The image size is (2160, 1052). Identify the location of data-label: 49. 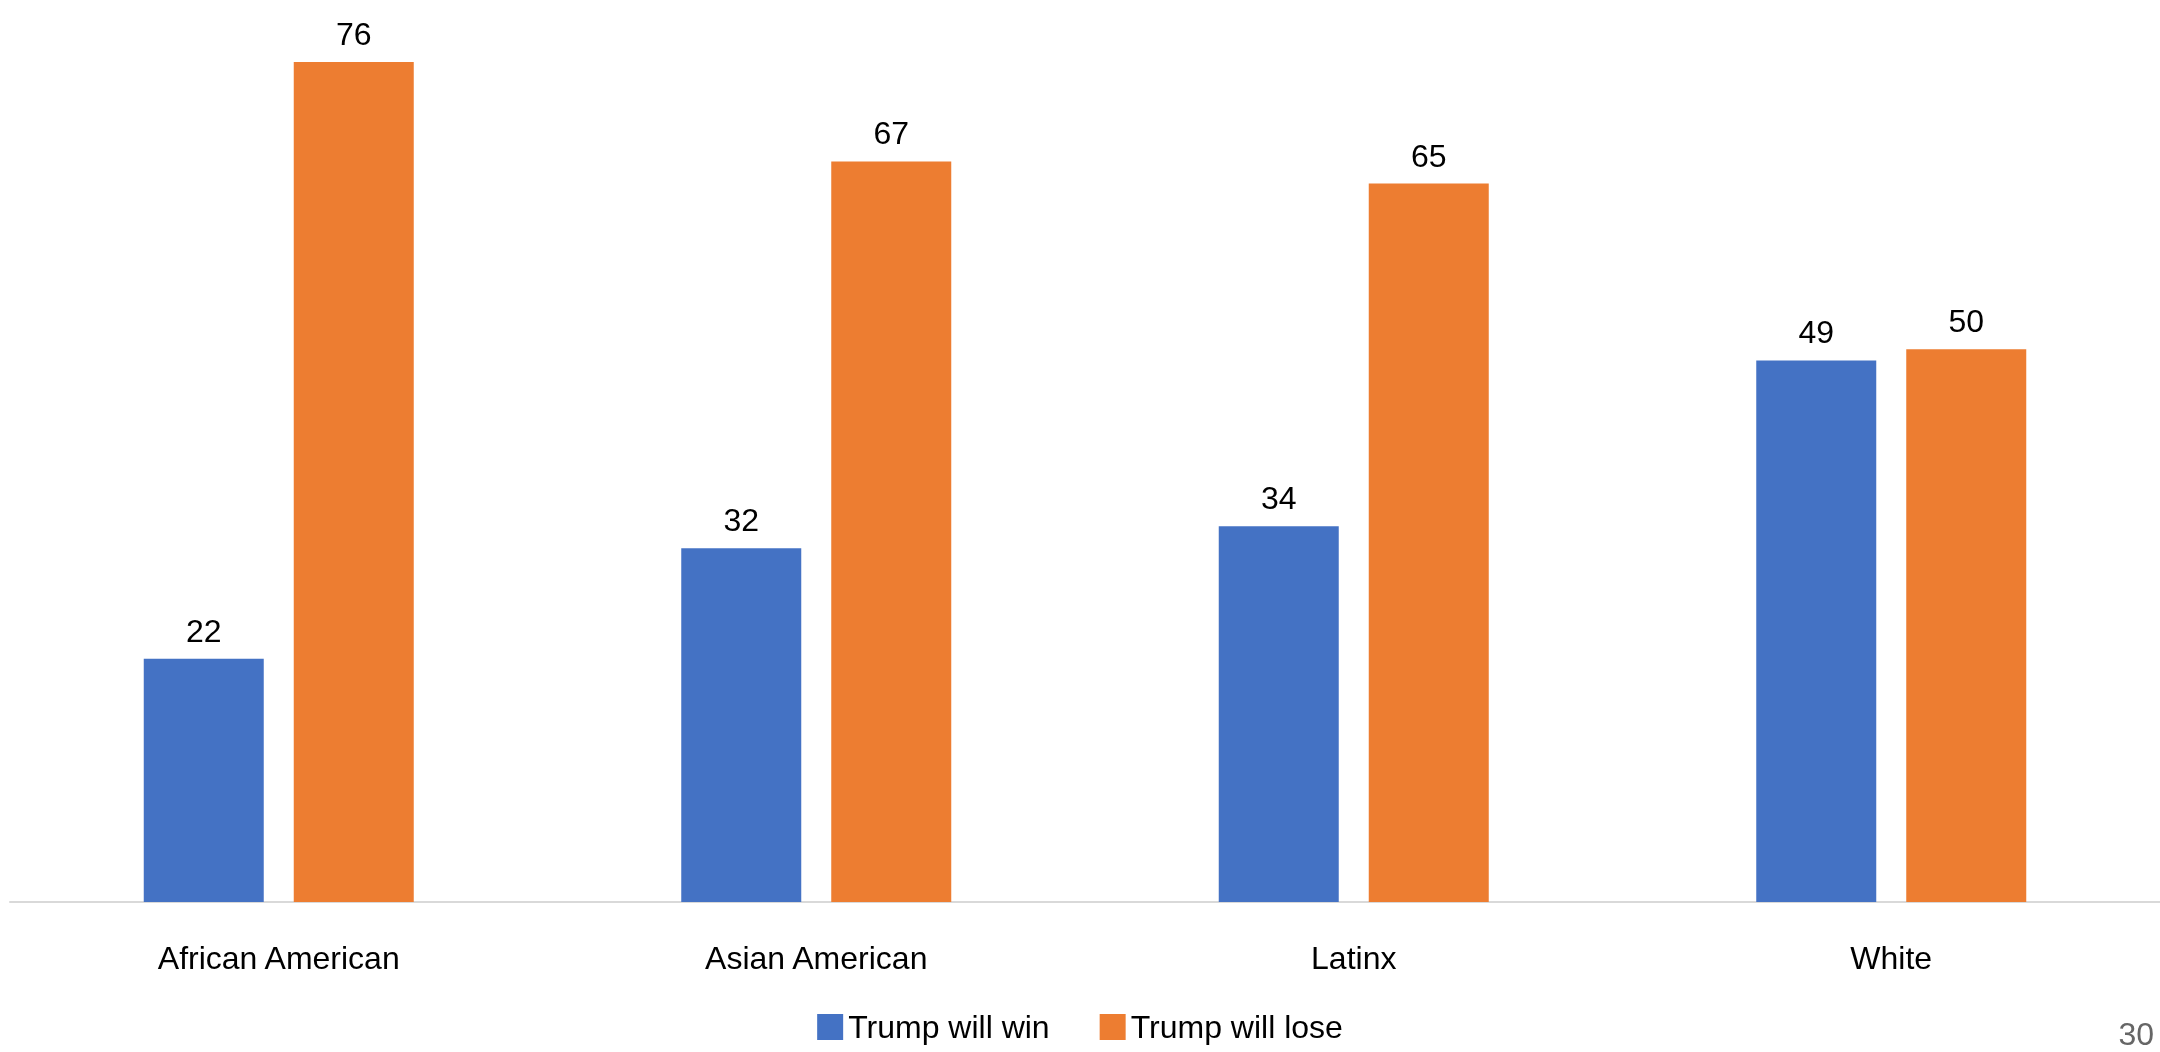
(1816, 332).